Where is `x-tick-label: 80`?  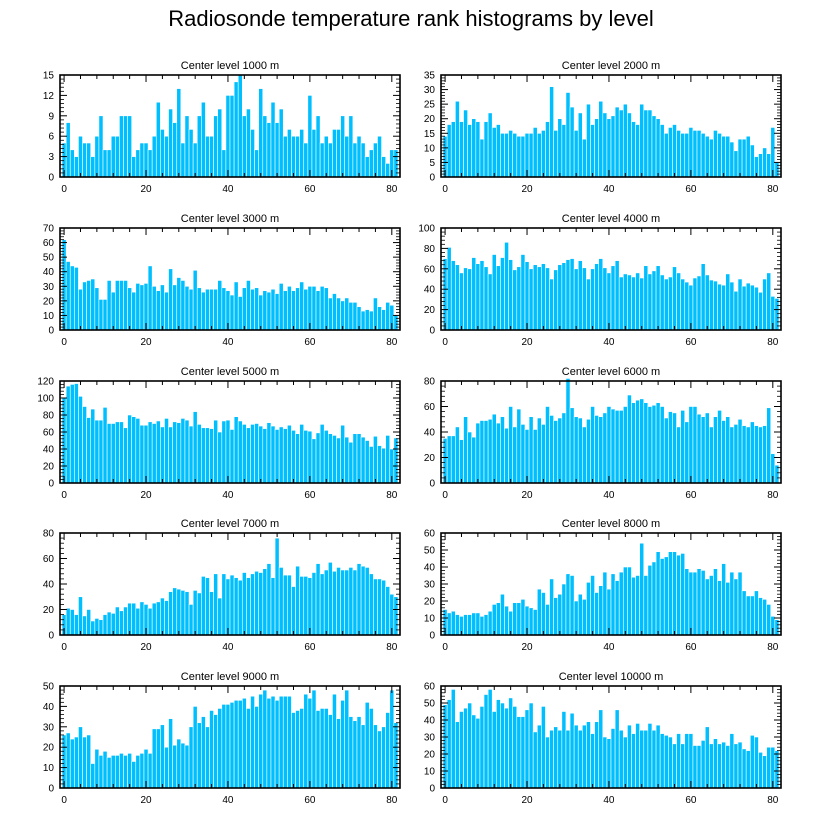
x-tick-label: 80 is located at coordinates (773, 342).